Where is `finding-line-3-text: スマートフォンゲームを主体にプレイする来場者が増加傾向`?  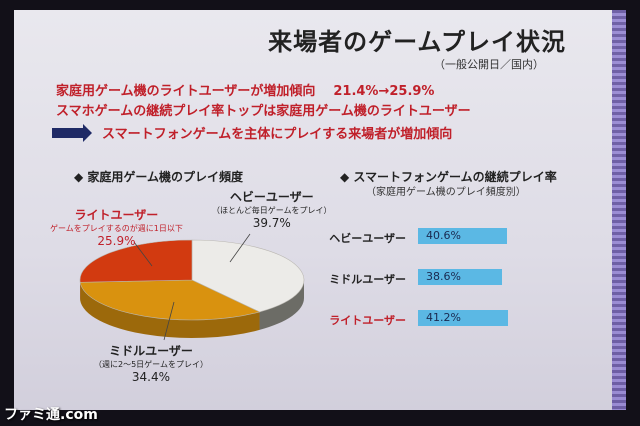
finding-line-3-text: スマートフォンゲームを主体にプレイする来場者が増加傾向 is located at coordinates (277, 134).